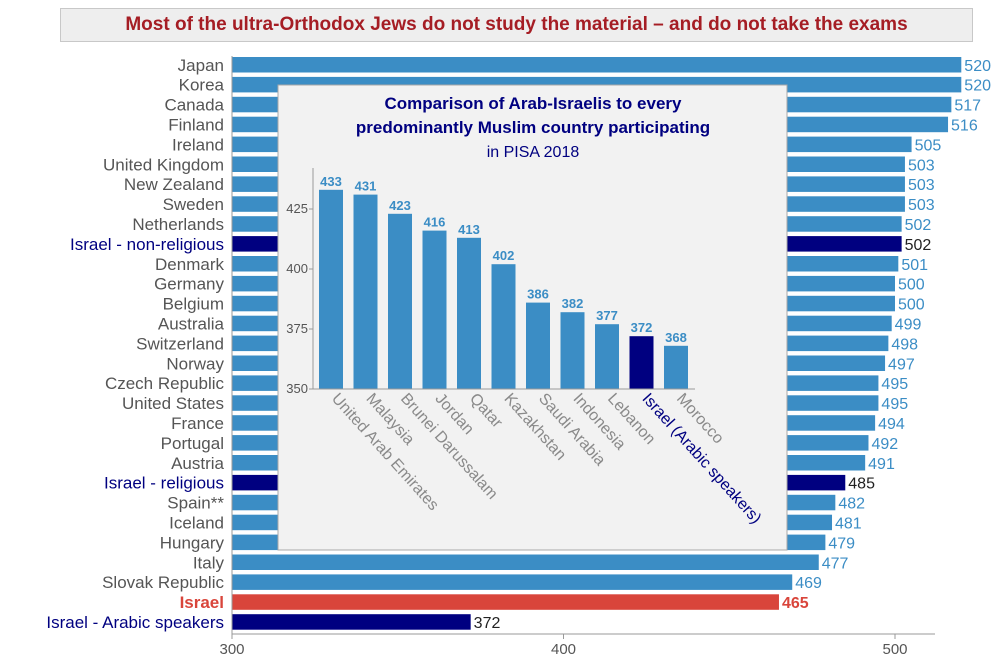  I want to click on inset-y-tick-label-0: 350, so click(297, 388).